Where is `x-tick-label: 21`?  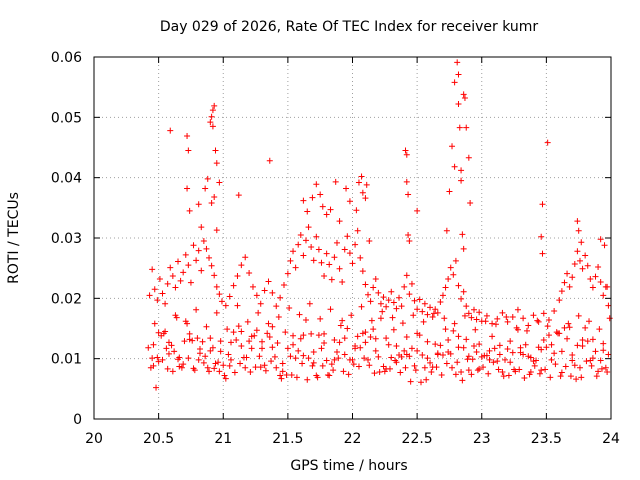 x-tick-label: 21 is located at coordinates (223, 439).